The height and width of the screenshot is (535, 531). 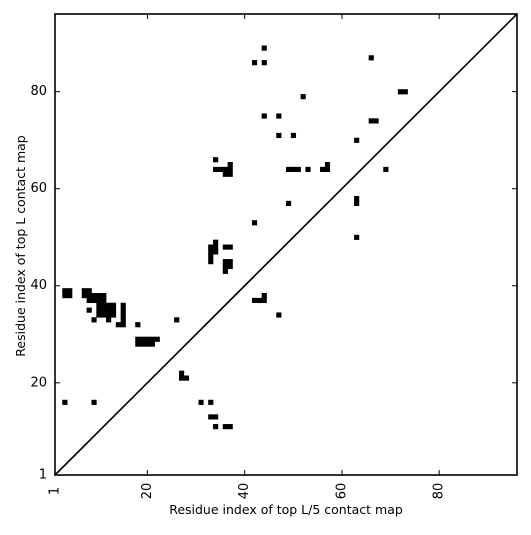 I want to click on y-tick-label: 80, so click(x=38, y=91).